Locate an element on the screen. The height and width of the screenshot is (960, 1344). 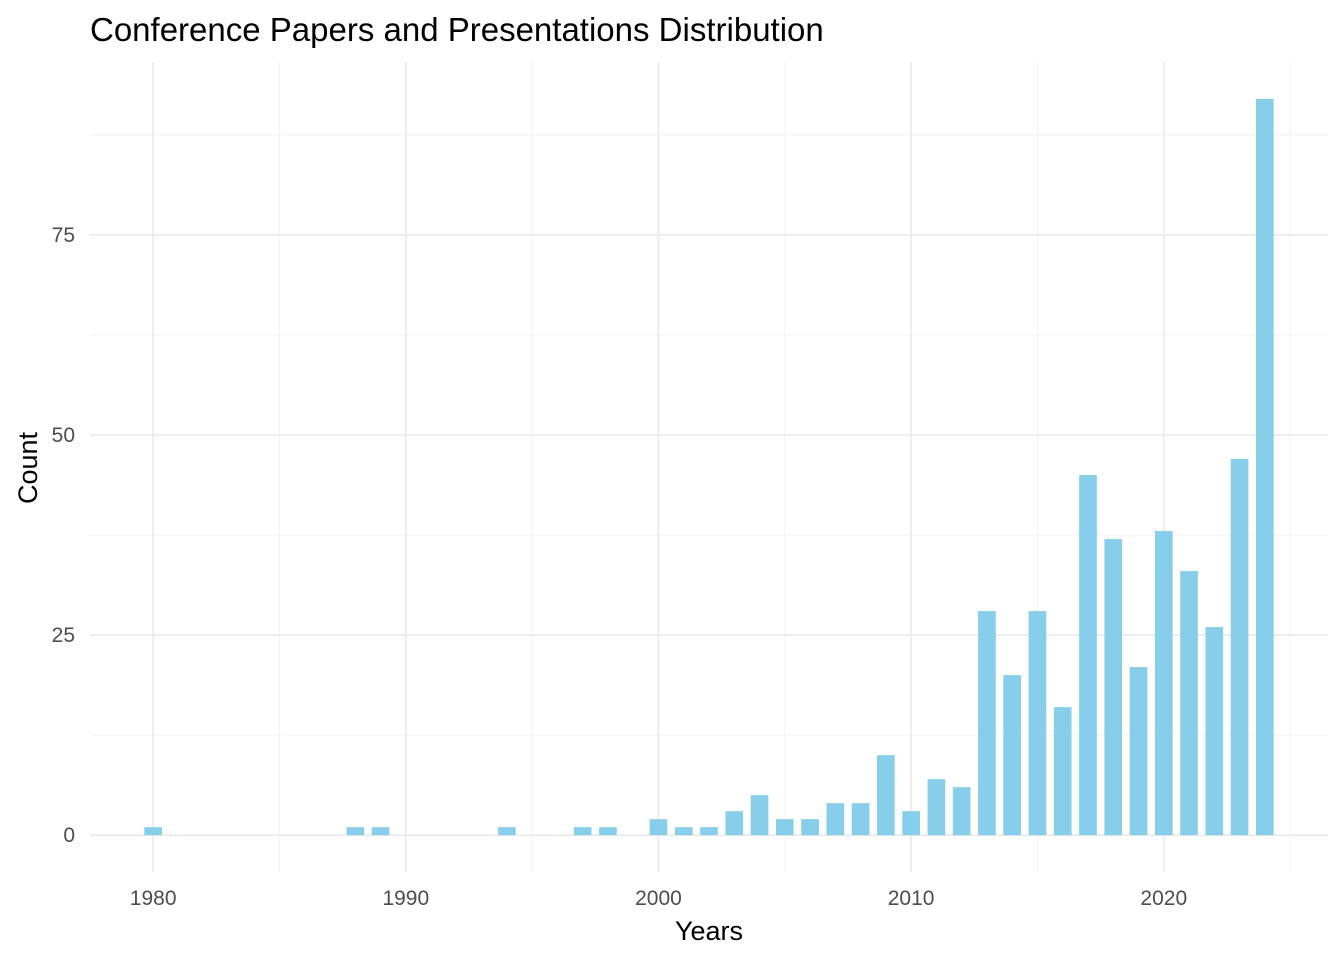
bar-2008 is located at coordinates (860, 819).